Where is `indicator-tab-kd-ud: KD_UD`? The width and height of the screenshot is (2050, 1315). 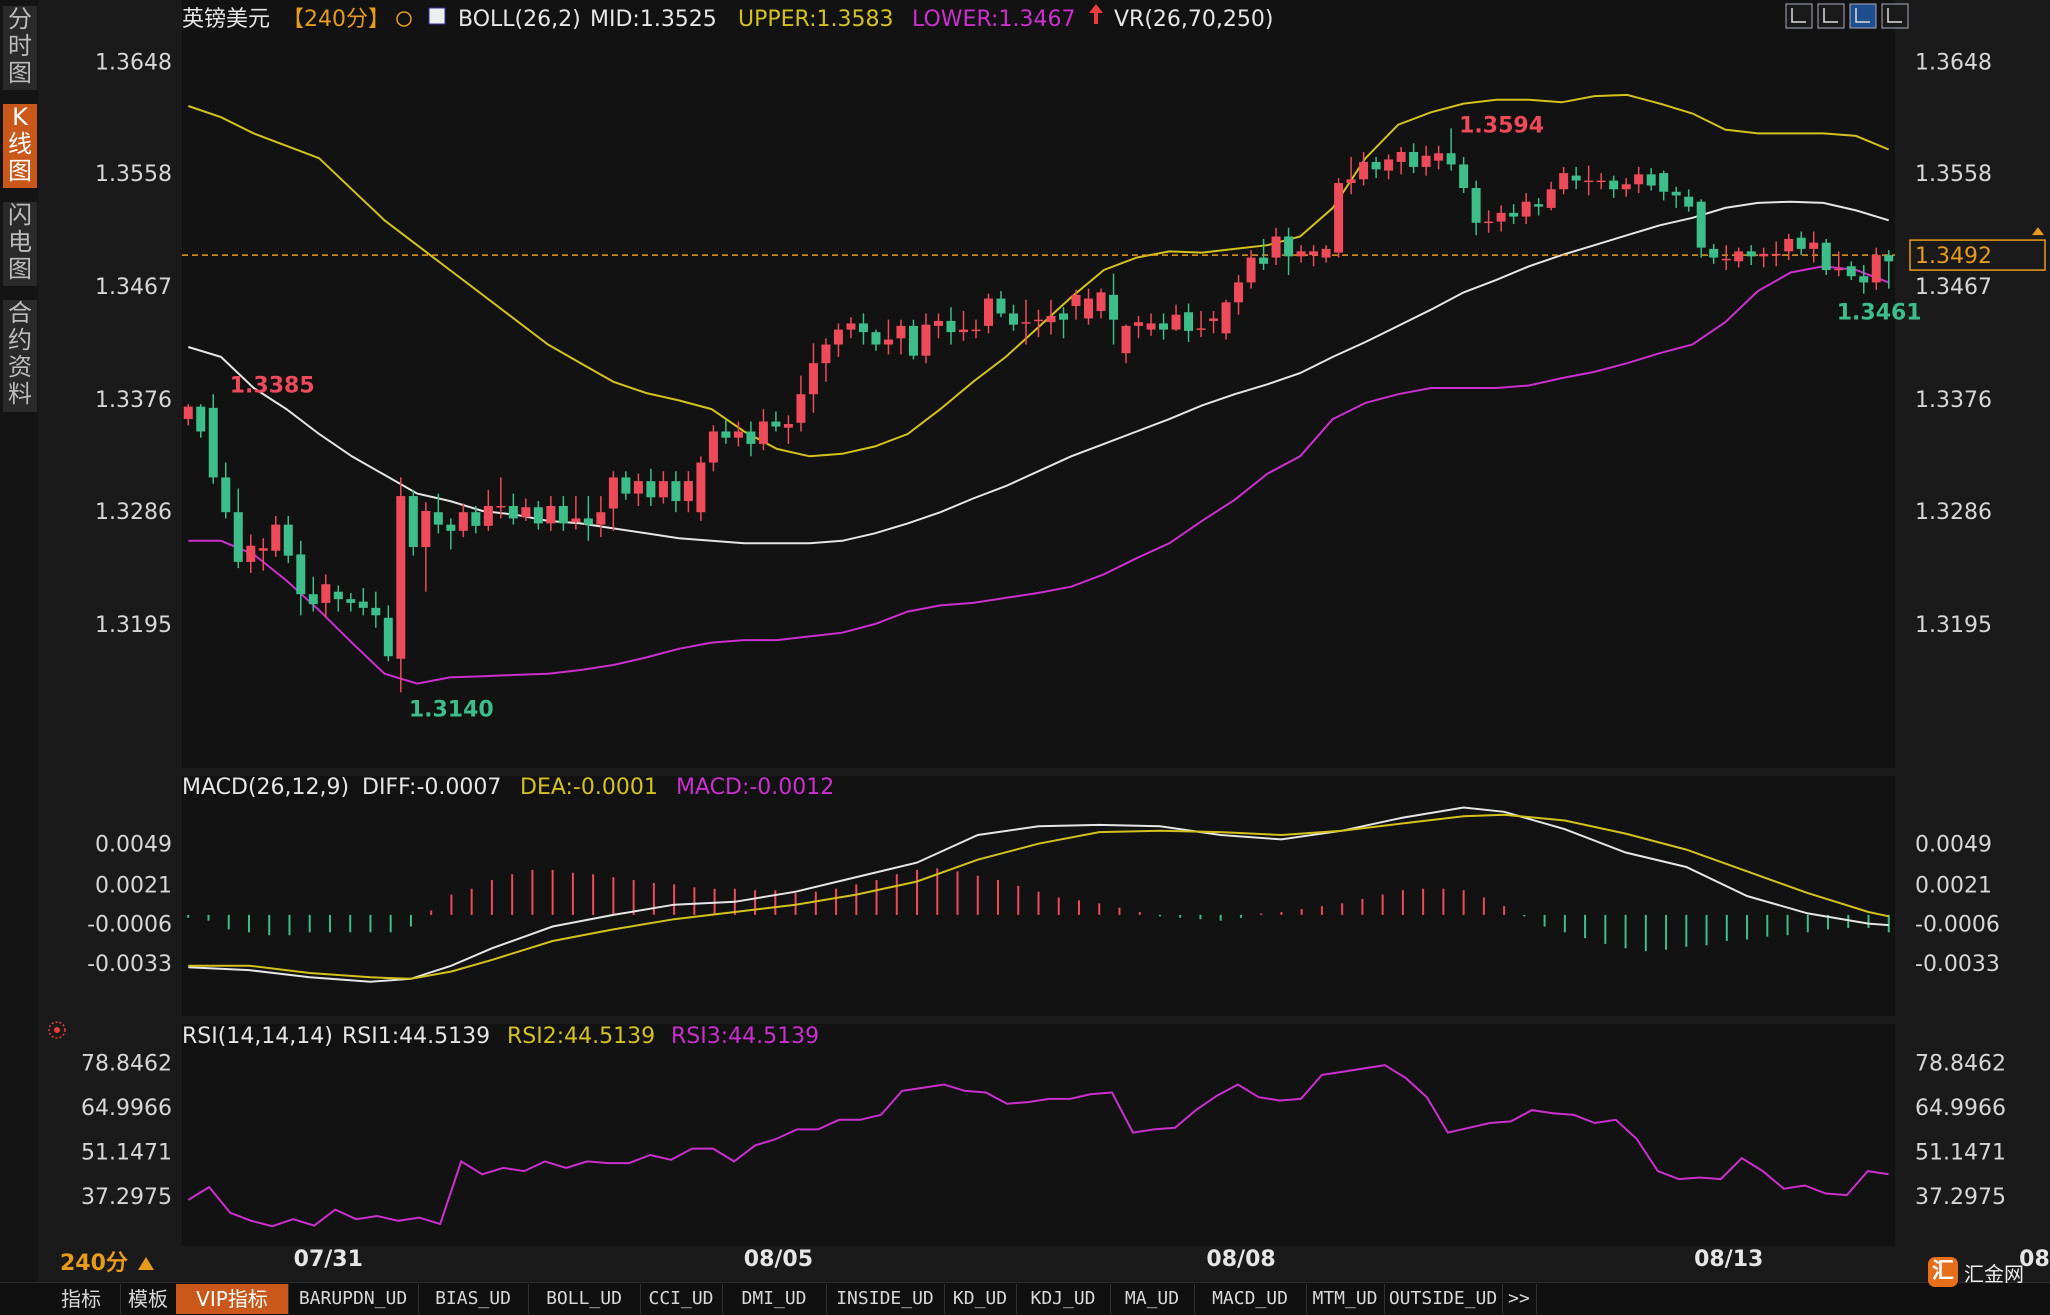
indicator-tab-kd-ud: KD_UD is located at coordinates (980, 1299).